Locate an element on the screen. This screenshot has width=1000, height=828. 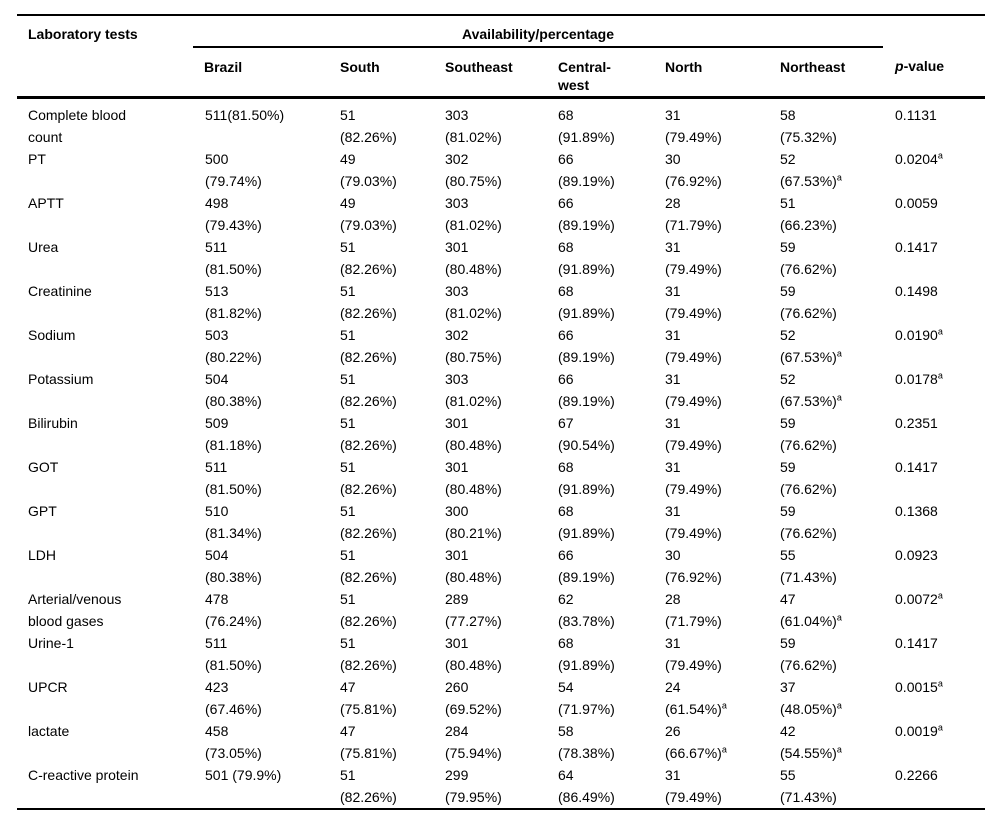
p-value-line: 0.1417 is located at coordinates (916, 466).